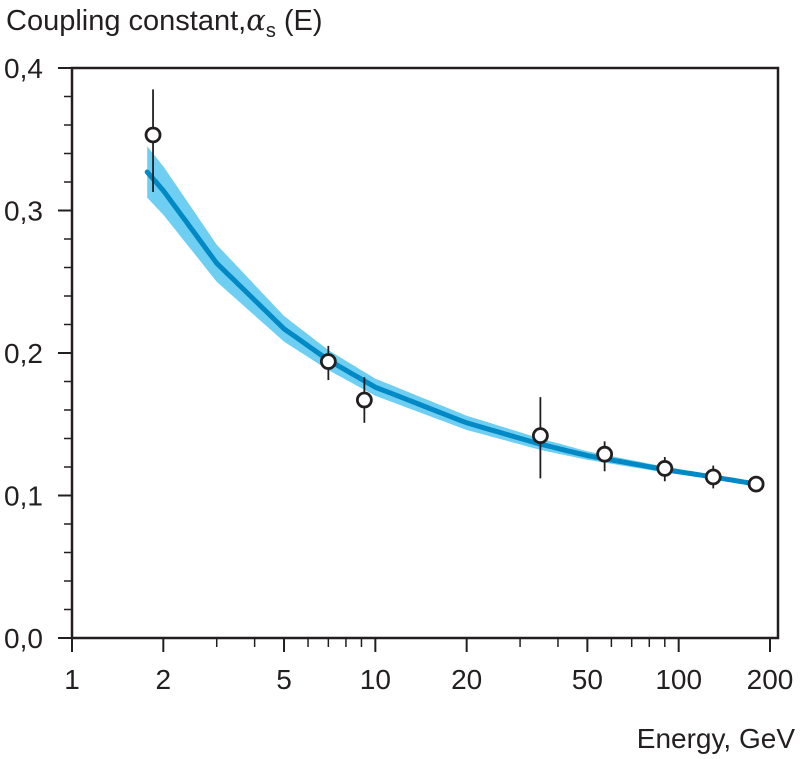 This screenshot has height=759, width=800. Describe the element at coordinates (716, 738) in the screenshot. I see `x-axis-label: Energy, GeV` at that location.